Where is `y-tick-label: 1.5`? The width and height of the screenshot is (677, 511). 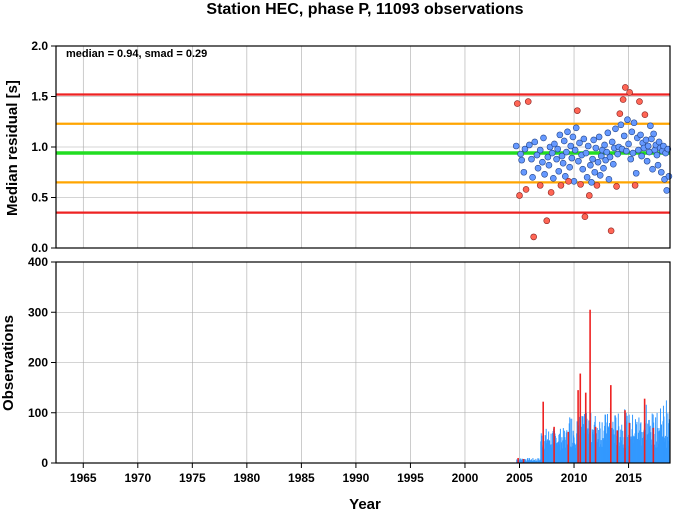 y-tick-label: 1.5 is located at coordinates (39, 97).